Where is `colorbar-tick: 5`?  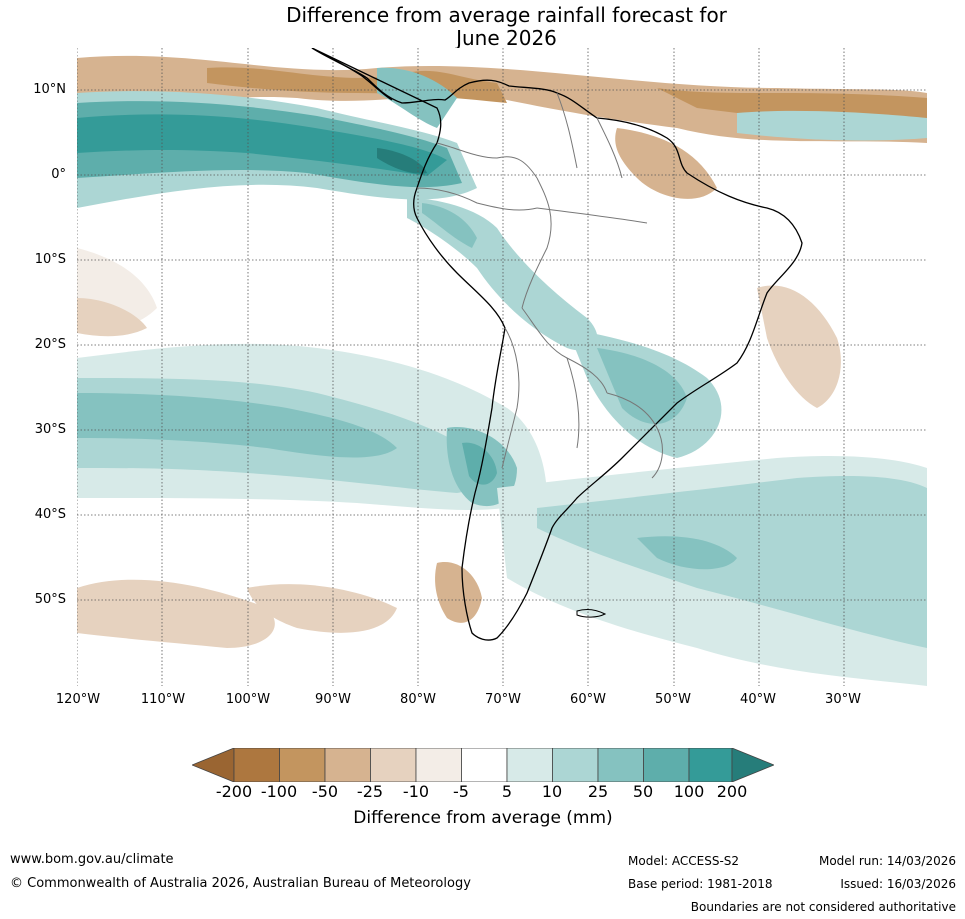
colorbar-tick: 5 is located at coordinates (507, 791).